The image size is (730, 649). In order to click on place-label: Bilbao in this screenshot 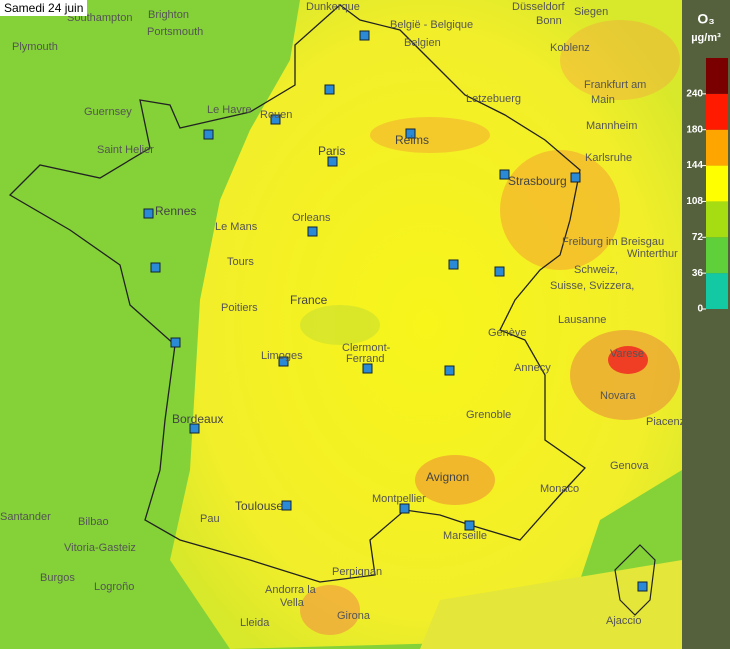, I will do `click(93, 522)`.